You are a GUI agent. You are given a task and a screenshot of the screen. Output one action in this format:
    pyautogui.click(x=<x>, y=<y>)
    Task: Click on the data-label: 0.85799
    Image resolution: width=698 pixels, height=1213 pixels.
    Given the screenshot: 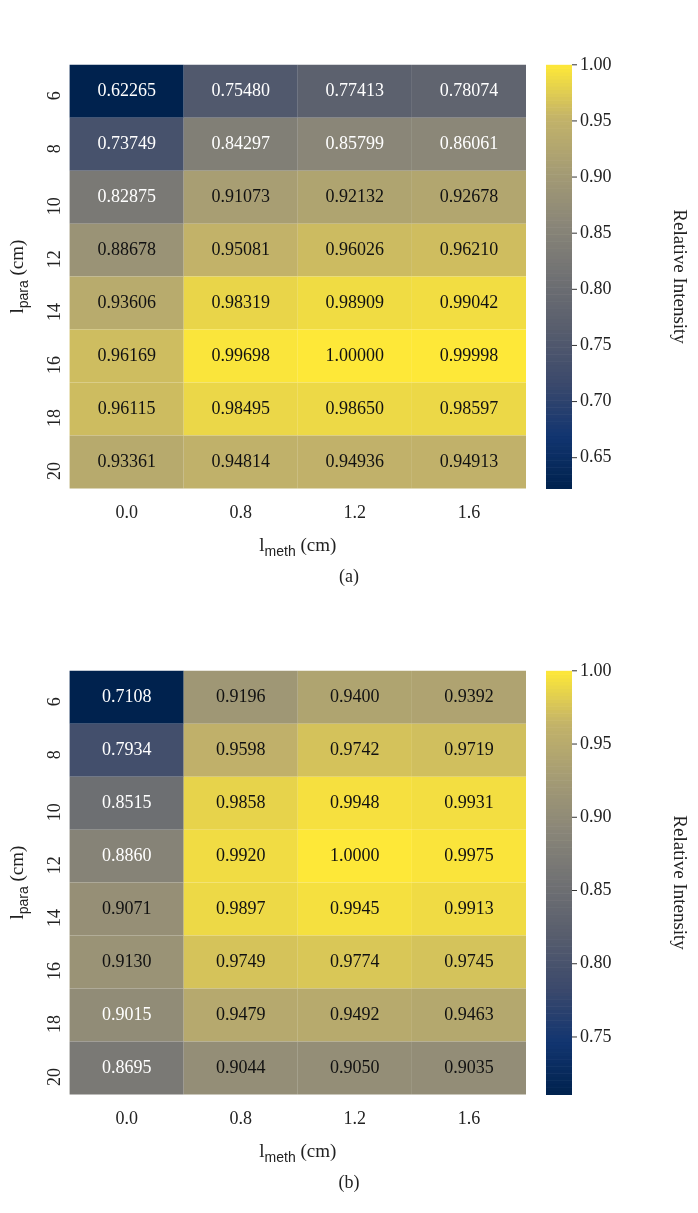 What is the action you would take?
    pyautogui.click(x=355, y=142)
    